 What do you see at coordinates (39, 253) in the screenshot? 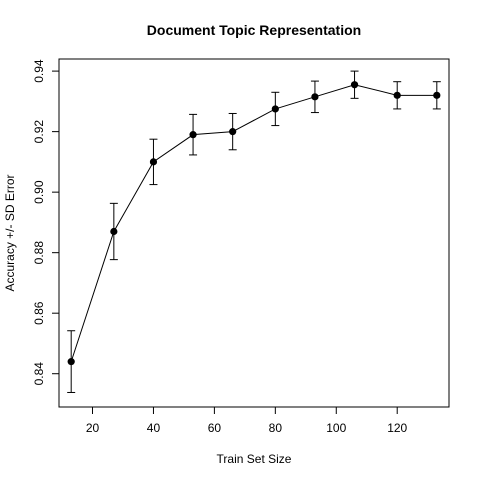
I see `y-tick-label: 0.88` at bounding box center [39, 253].